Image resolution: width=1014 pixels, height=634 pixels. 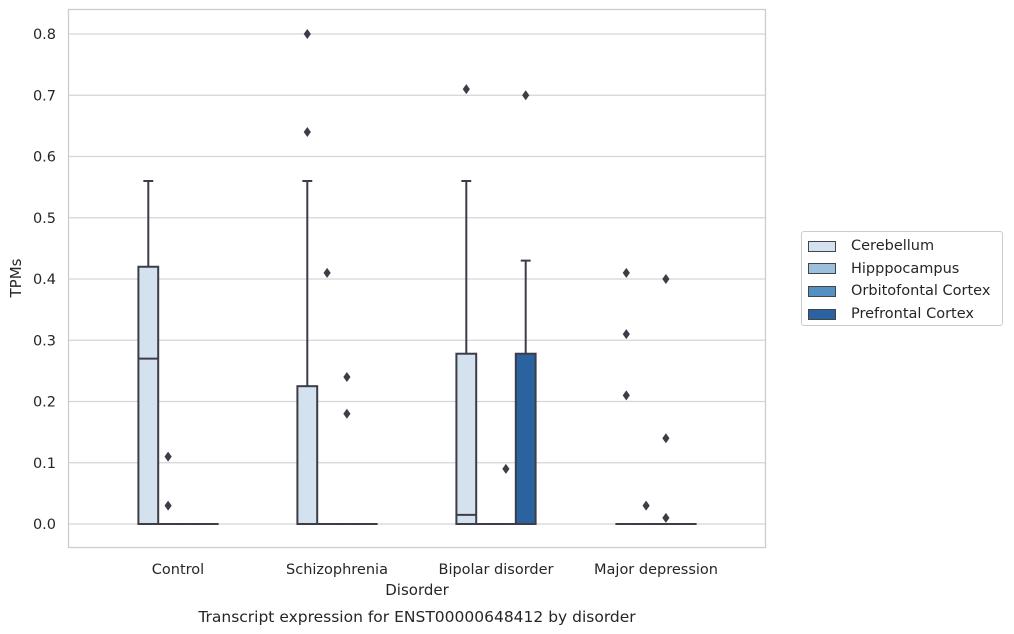 I want to click on y-tick-label: 0.5, so click(x=44, y=219).